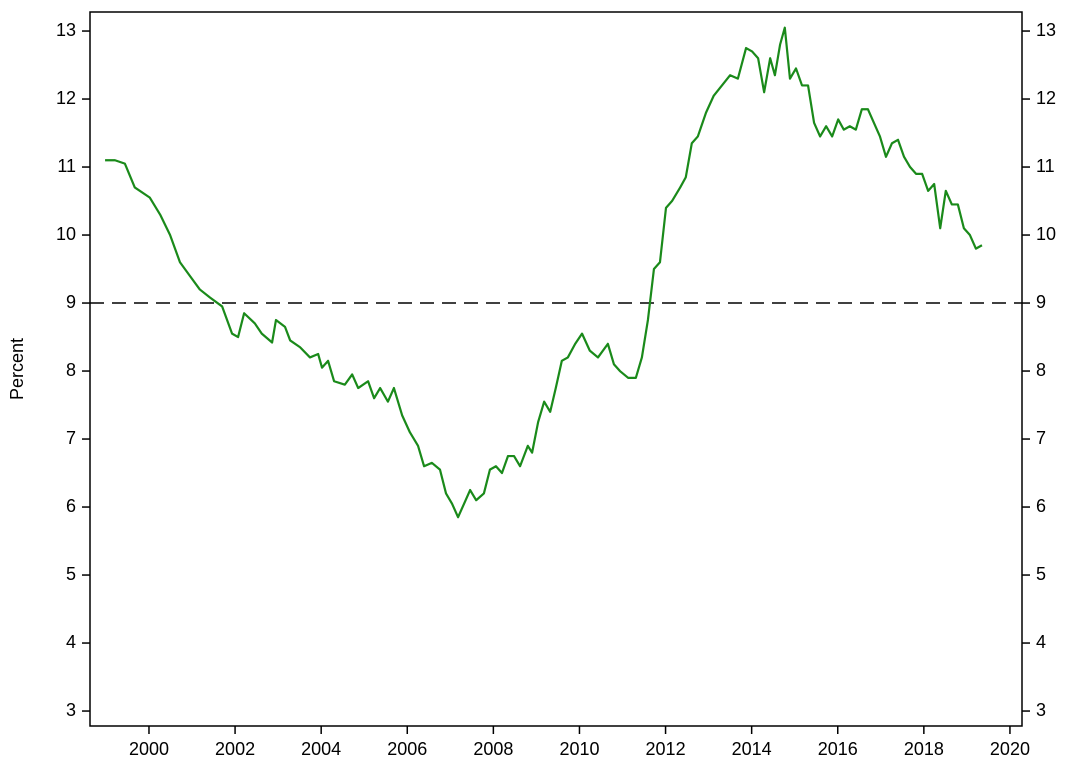 Image resolution: width=1074 pixels, height=769 pixels. Describe the element at coordinates (71, 710) in the screenshot. I see `y-tick-label: 3` at that location.